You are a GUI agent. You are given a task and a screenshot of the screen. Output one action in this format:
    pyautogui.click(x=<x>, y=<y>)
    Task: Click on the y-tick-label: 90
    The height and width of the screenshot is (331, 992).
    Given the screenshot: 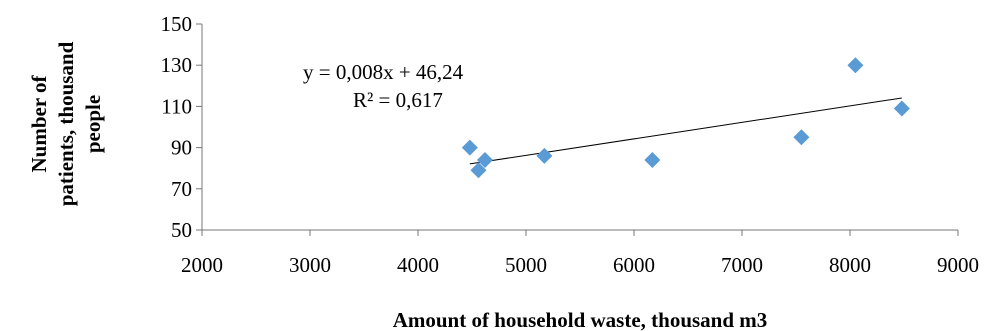 What is the action you would take?
    pyautogui.click(x=181, y=148)
    